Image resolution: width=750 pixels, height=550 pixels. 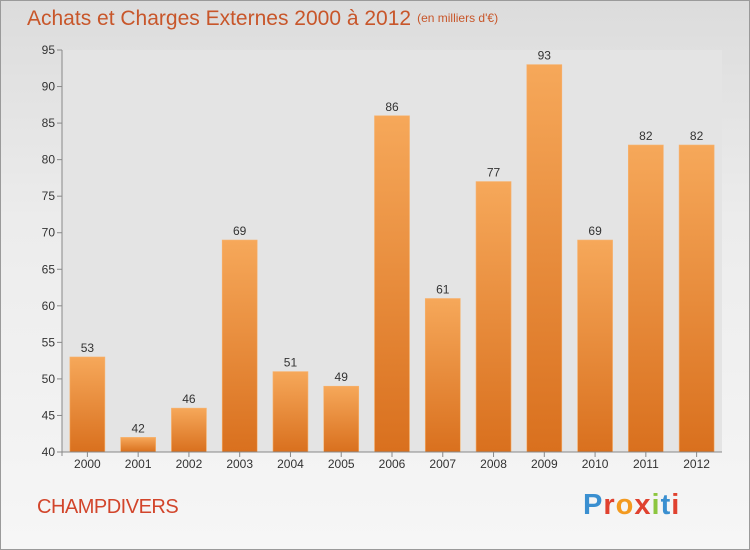 What do you see at coordinates (643, 505) in the screenshot?
I see `logo-letter: x` at bounding box center [643, 505].